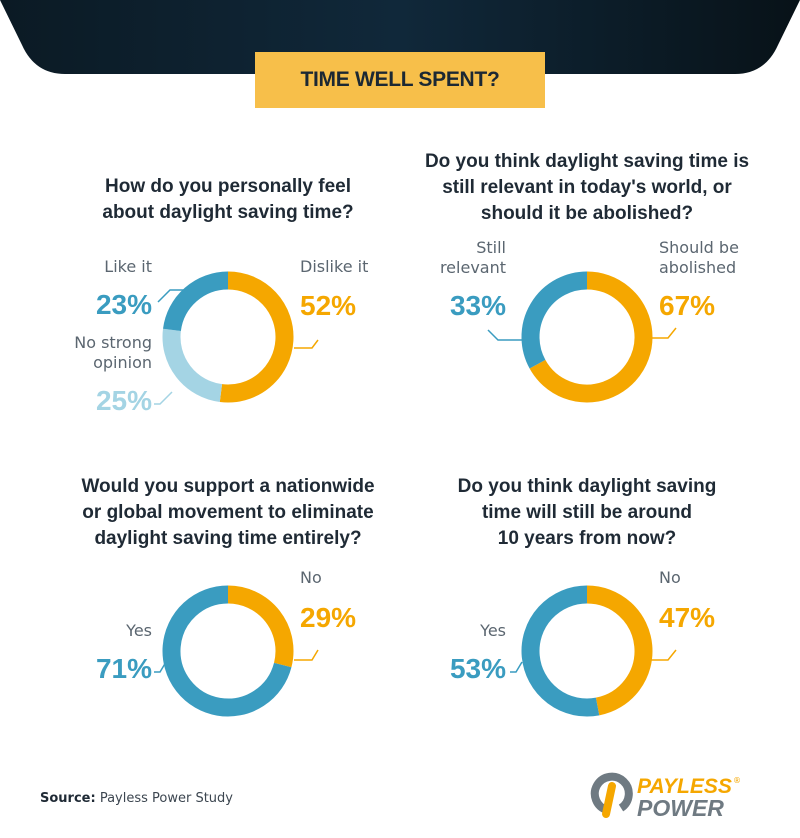 This screenshot has width=800, height=838. What do you see at coordinates (478, 305) in the screenshot?
I see `slice-value: 33%` at bounding box center [478, 305].